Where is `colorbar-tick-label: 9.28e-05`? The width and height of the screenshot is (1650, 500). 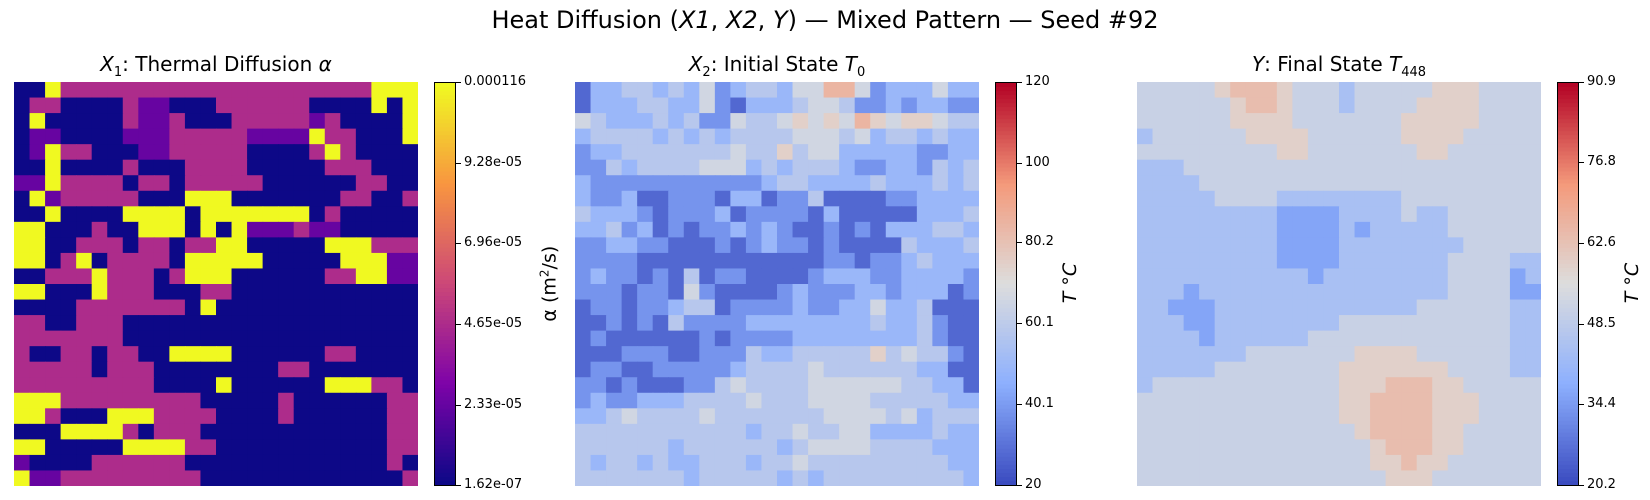 colorbar-tick-label: 9.28e-05 is located at coordinates (493, 162).